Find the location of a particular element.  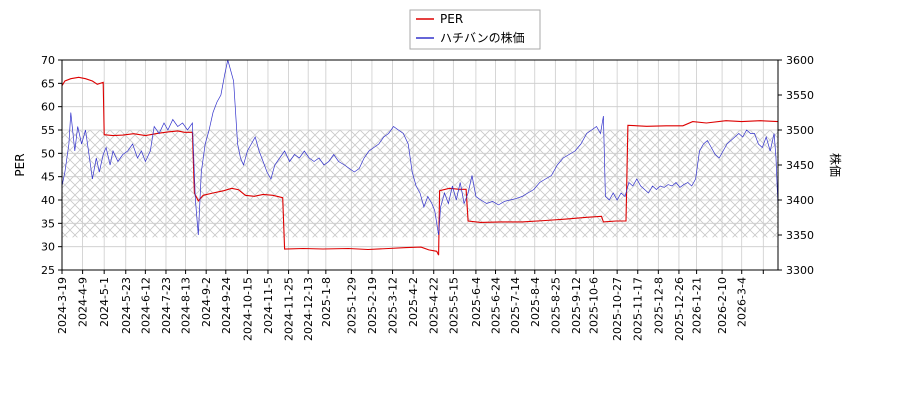

x-tick-label: 2024-4-9 is located at coordinates (83, 302).